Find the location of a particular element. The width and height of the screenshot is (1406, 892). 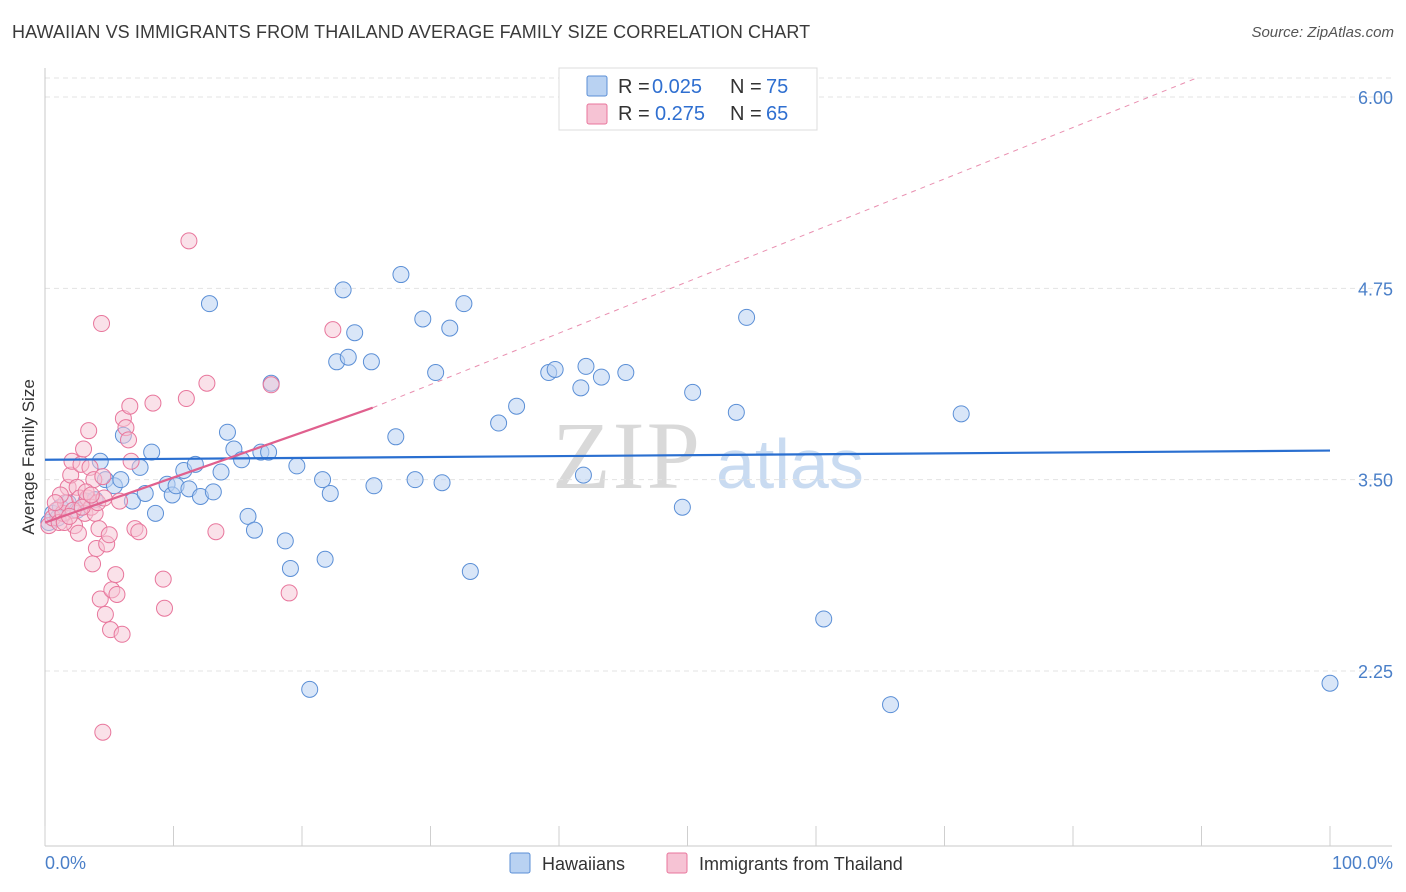

y-axis-tick-labels: 2.25 3.50 4.75 6.00 is located at coordinates (1375, 385).